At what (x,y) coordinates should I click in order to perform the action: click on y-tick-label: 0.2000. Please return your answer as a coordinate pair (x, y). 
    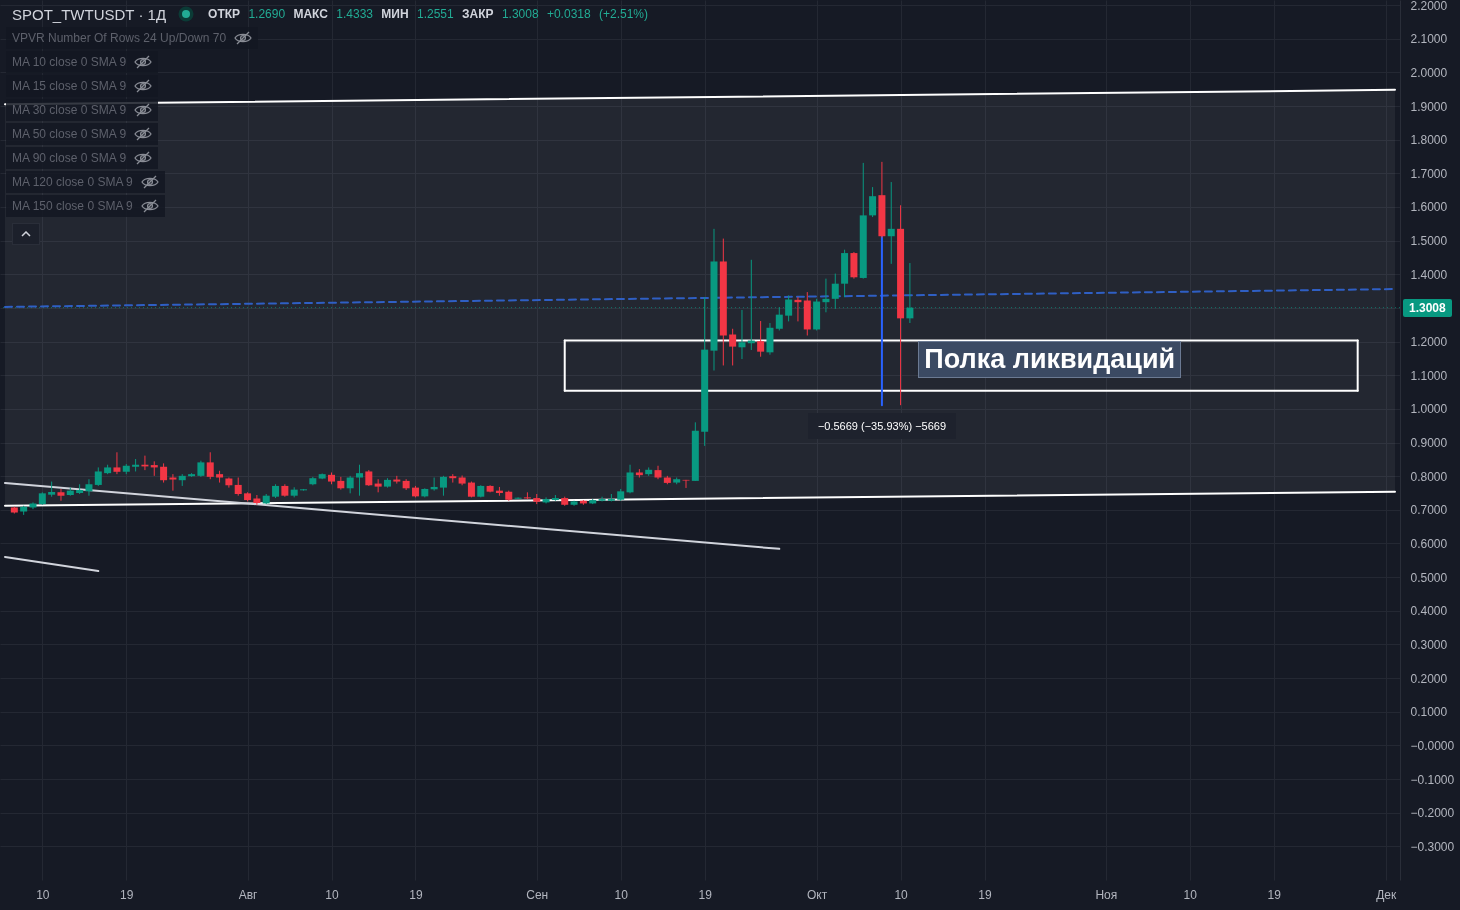
    Looking at the image, I should click on (1429, 678).